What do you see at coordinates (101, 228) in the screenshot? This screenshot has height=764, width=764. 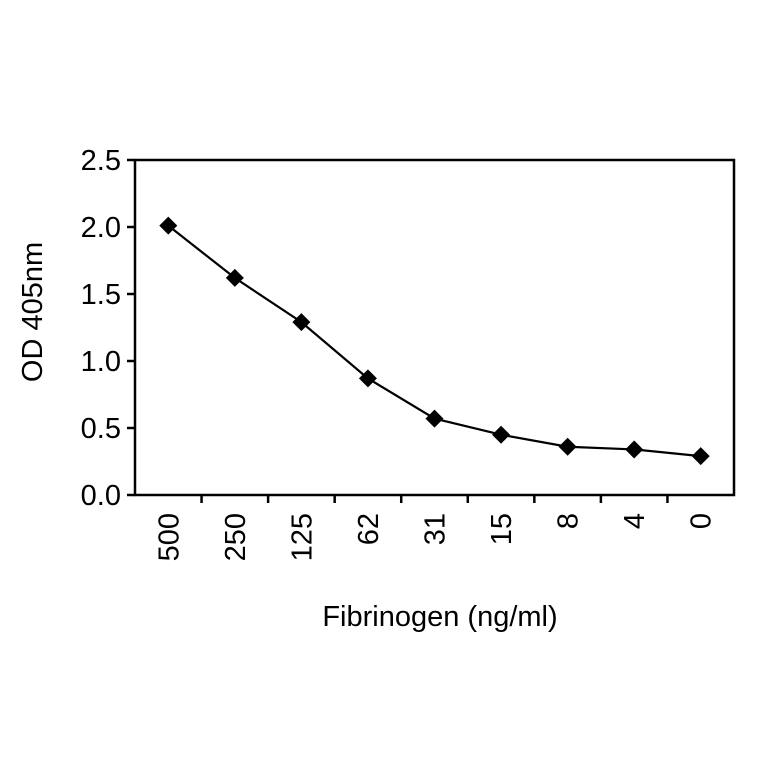 I see `y-tick-label: 2.0` at bounding box center [101, 228].